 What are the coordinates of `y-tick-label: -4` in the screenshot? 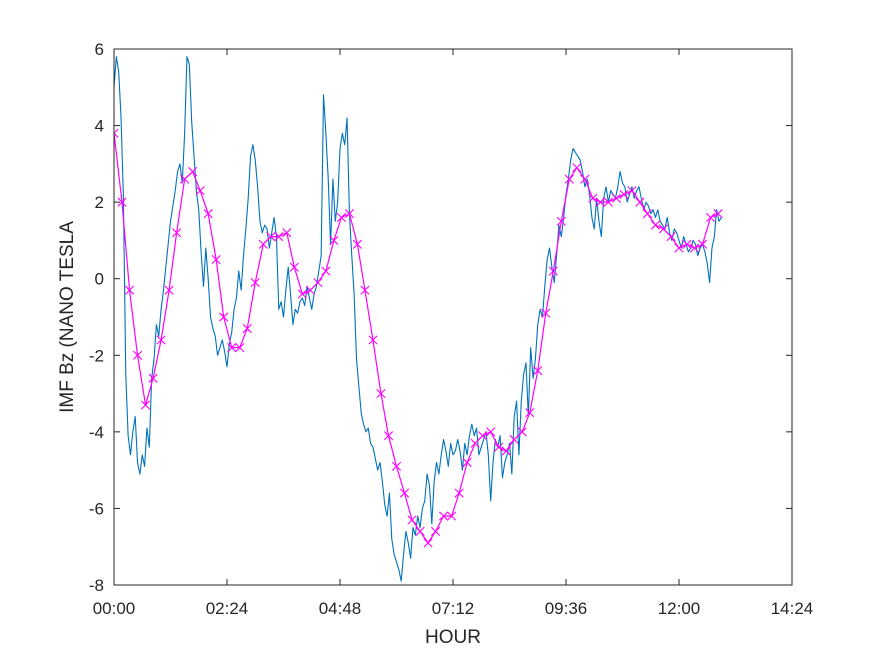 It's located at (96, 432).